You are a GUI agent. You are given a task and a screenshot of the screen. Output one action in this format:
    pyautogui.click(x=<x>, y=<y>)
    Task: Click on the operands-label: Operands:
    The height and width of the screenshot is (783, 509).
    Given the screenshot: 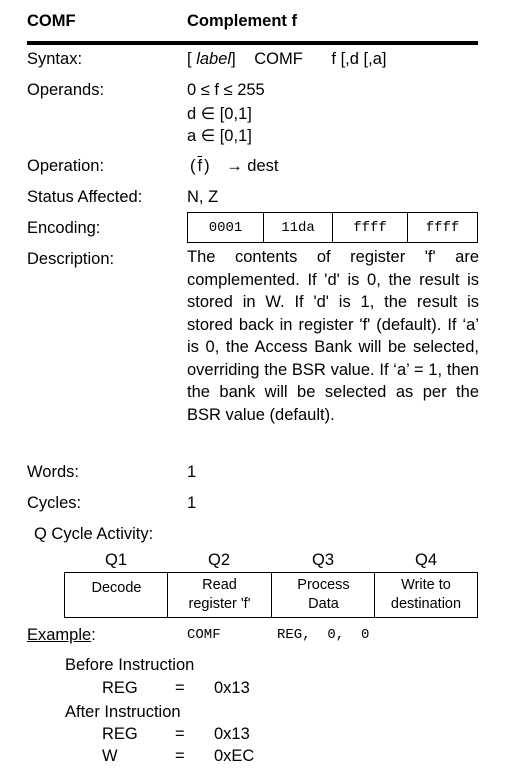 What is the action you would take?
    pyautogui.click(x=66, y=90)
    